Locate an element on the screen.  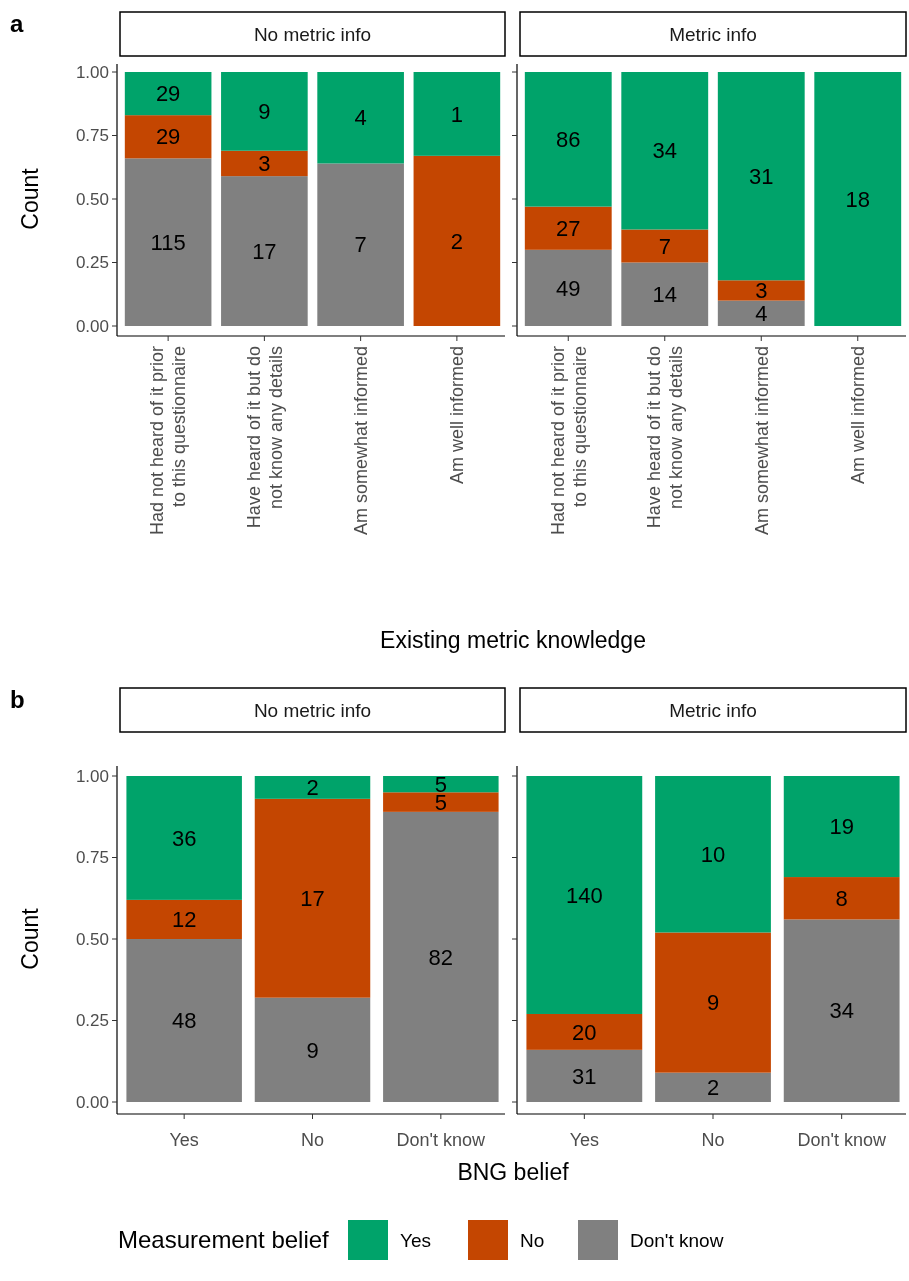
annotation: 82 is located at coordinates (441, 957).